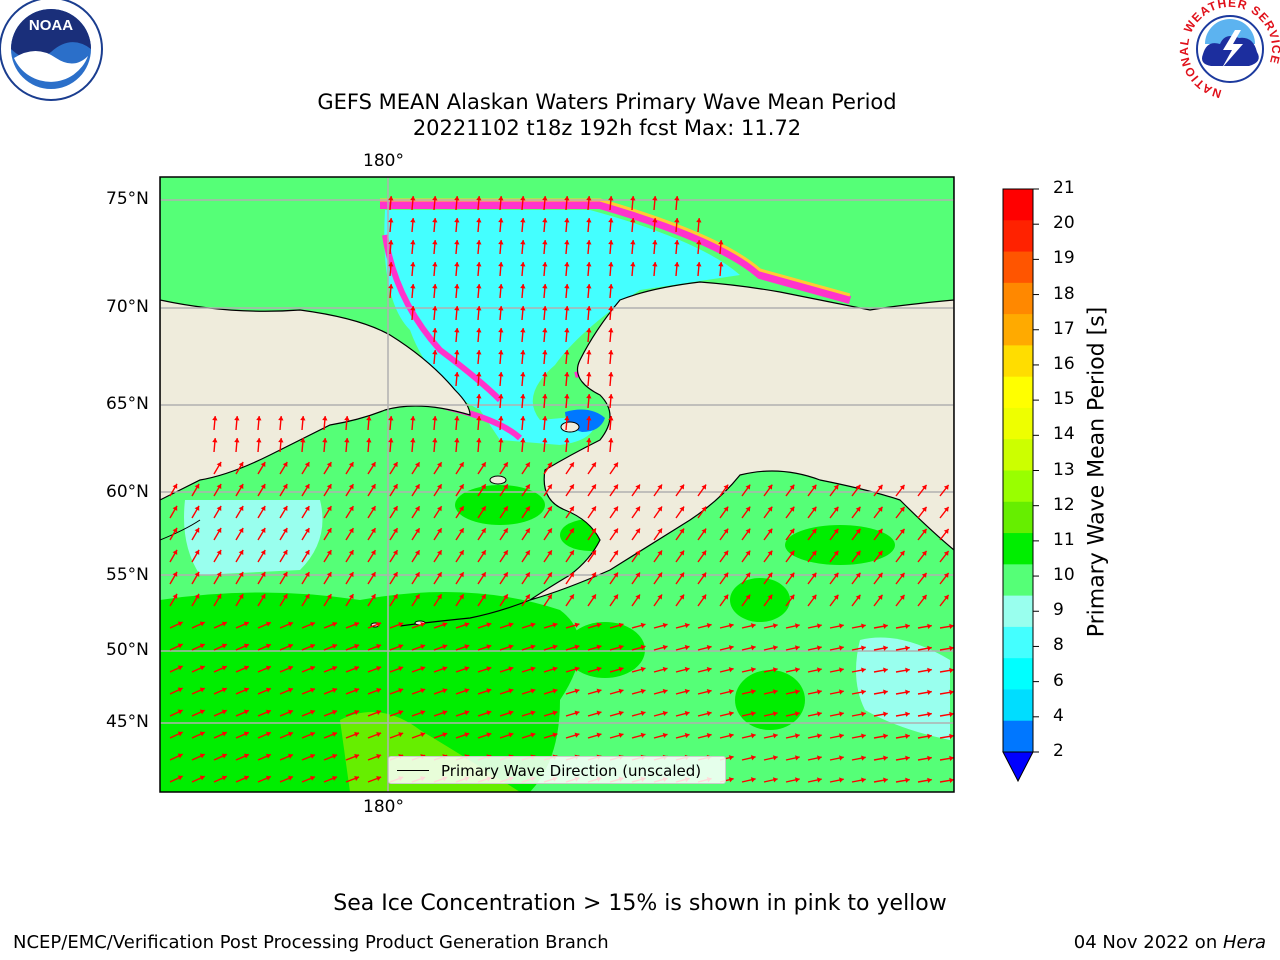 Image resolution: width=1280 pixels, height=960 pixels. I want to click on legend-label: Primary Wave Direction (unscaled), so click(571, 771).